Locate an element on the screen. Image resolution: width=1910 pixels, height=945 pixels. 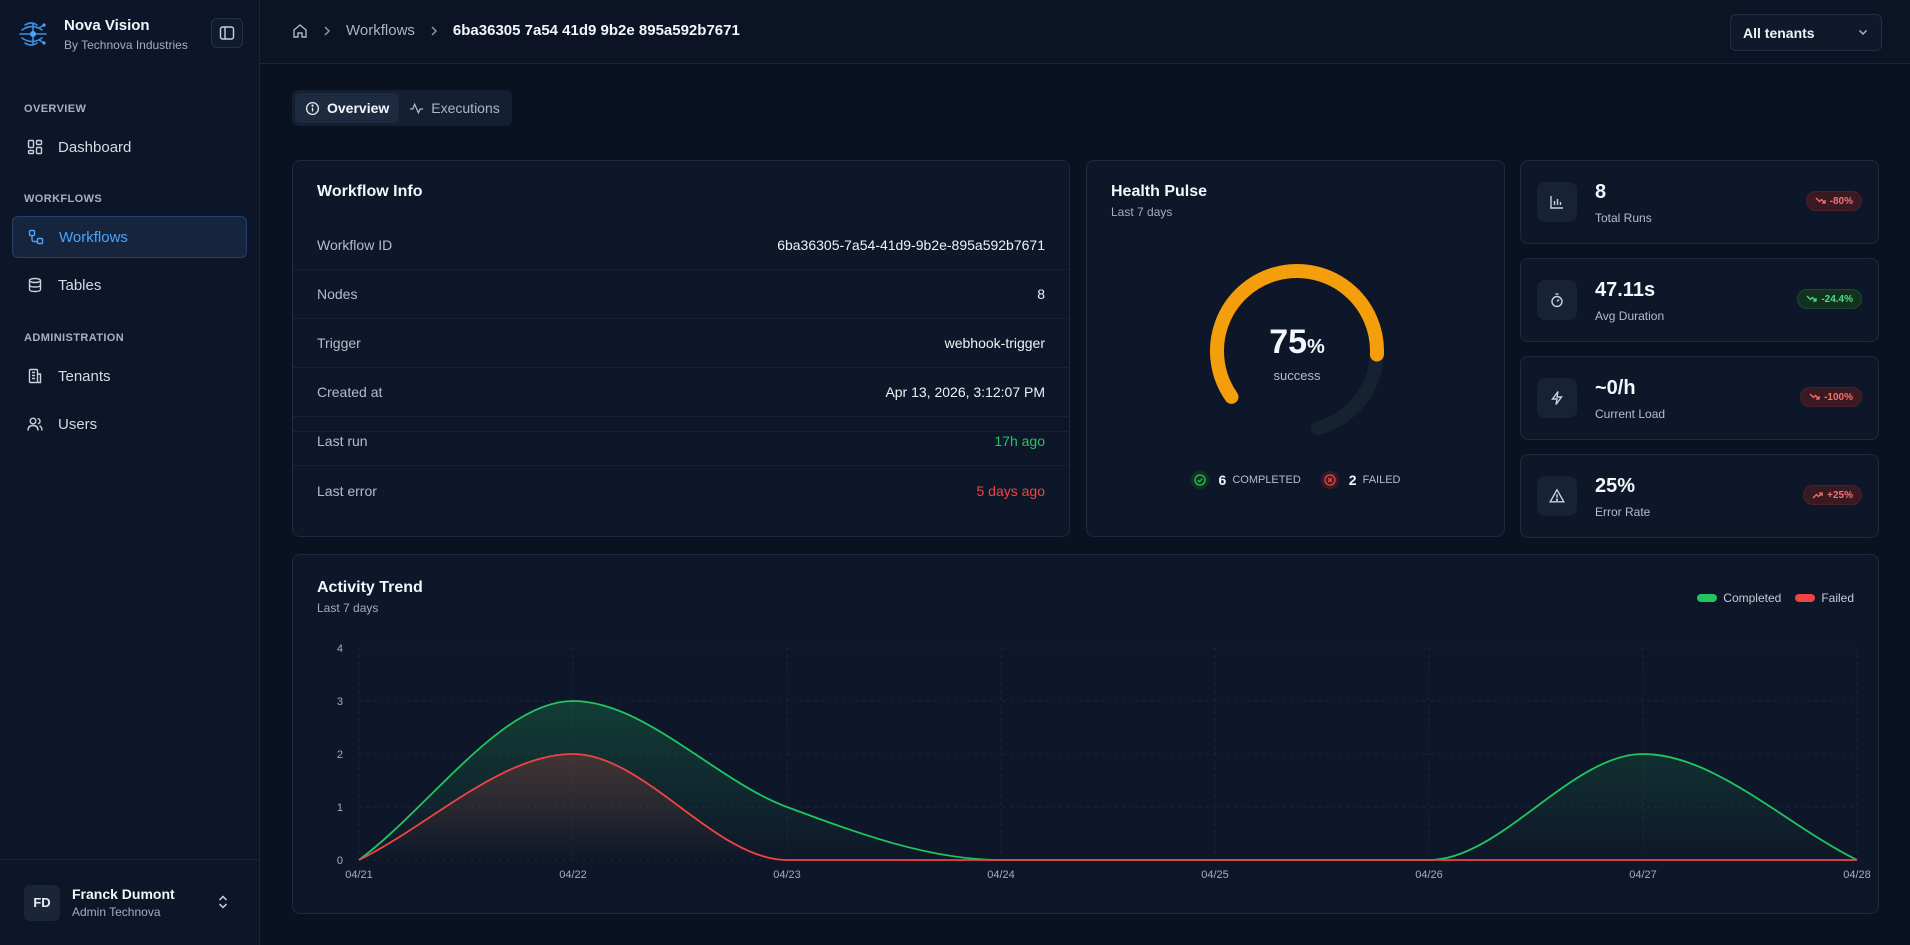
y-tick-label: 3 is located at coordinates (340, 702).